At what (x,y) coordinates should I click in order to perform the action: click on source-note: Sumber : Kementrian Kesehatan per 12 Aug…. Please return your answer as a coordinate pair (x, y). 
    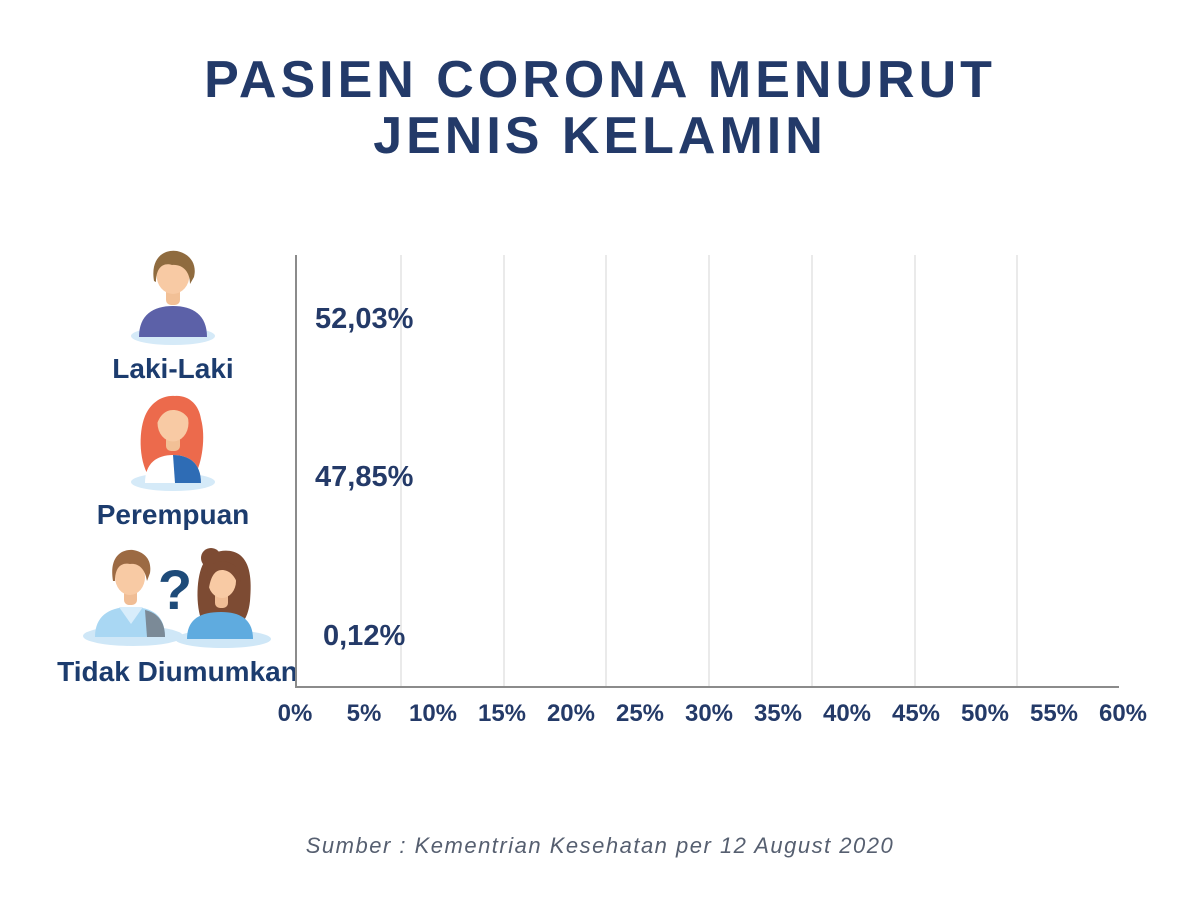
    Looking at the image, I should click on (600, 845).